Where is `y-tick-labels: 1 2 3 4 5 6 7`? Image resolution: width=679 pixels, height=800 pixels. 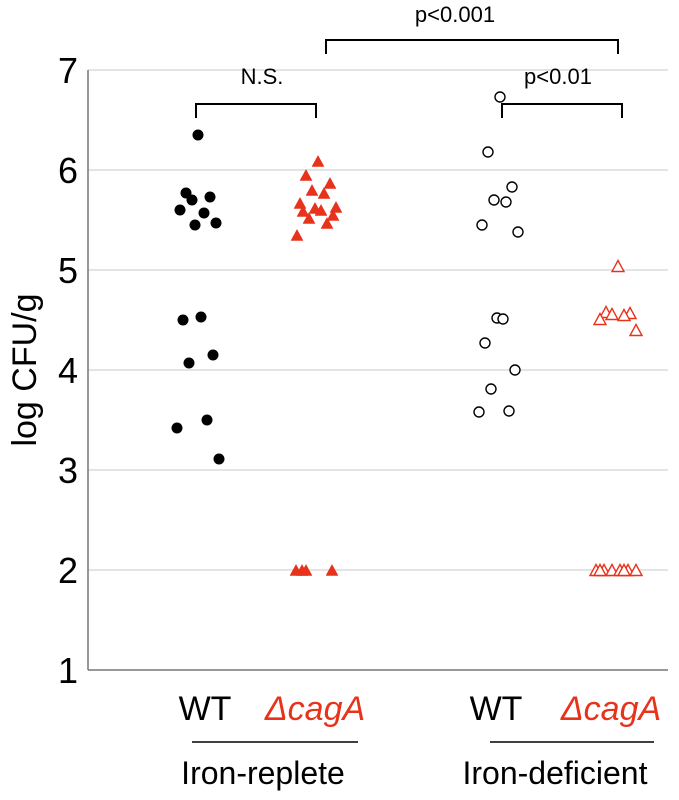
y-tick-labels: 1 2 3 4 5 6 7 is located at coordinates (68, 370).